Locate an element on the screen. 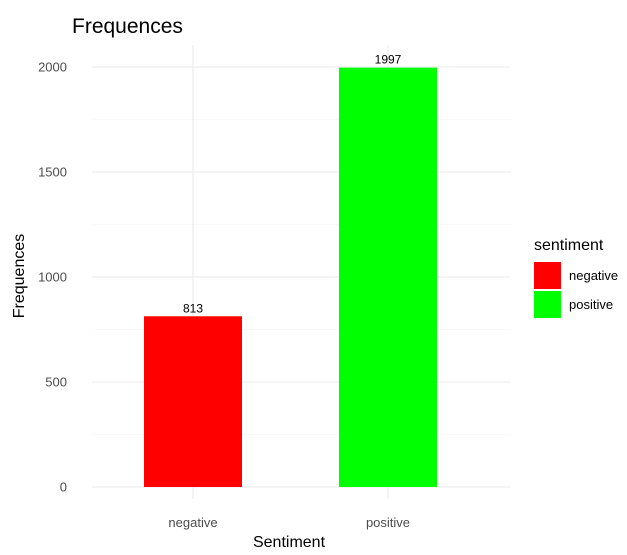 This screenshot has width=627, height=555. chart-title: Frequences is located at coordinates (127, 26).